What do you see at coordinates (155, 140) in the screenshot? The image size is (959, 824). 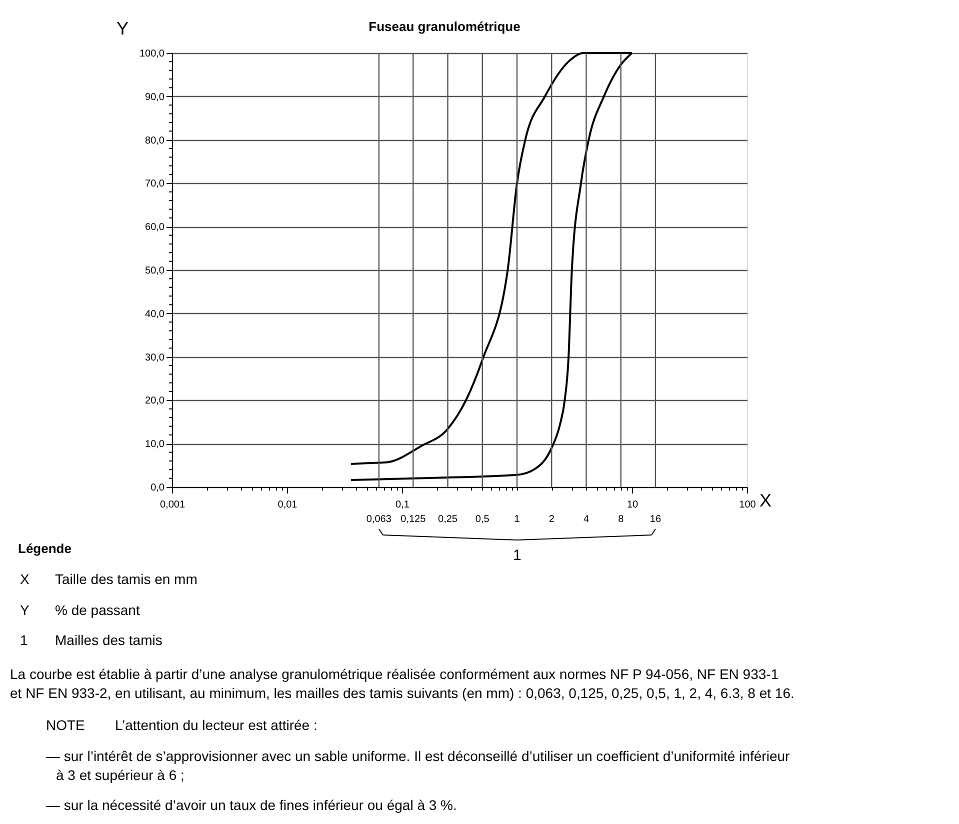 I see `y-tick-label: 80,0` at bounding box center [155, 140].